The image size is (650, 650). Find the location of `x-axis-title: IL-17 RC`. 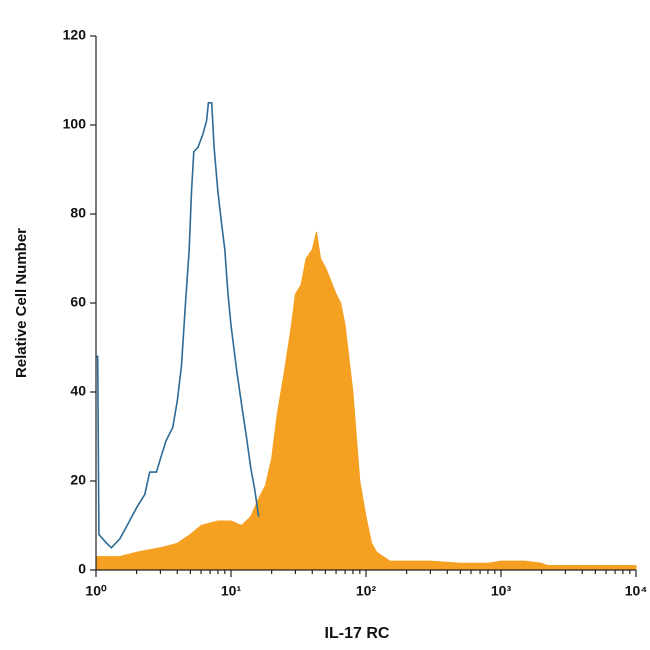

x-axis-title: IL-17 RC is located at coordinates (357, 633).